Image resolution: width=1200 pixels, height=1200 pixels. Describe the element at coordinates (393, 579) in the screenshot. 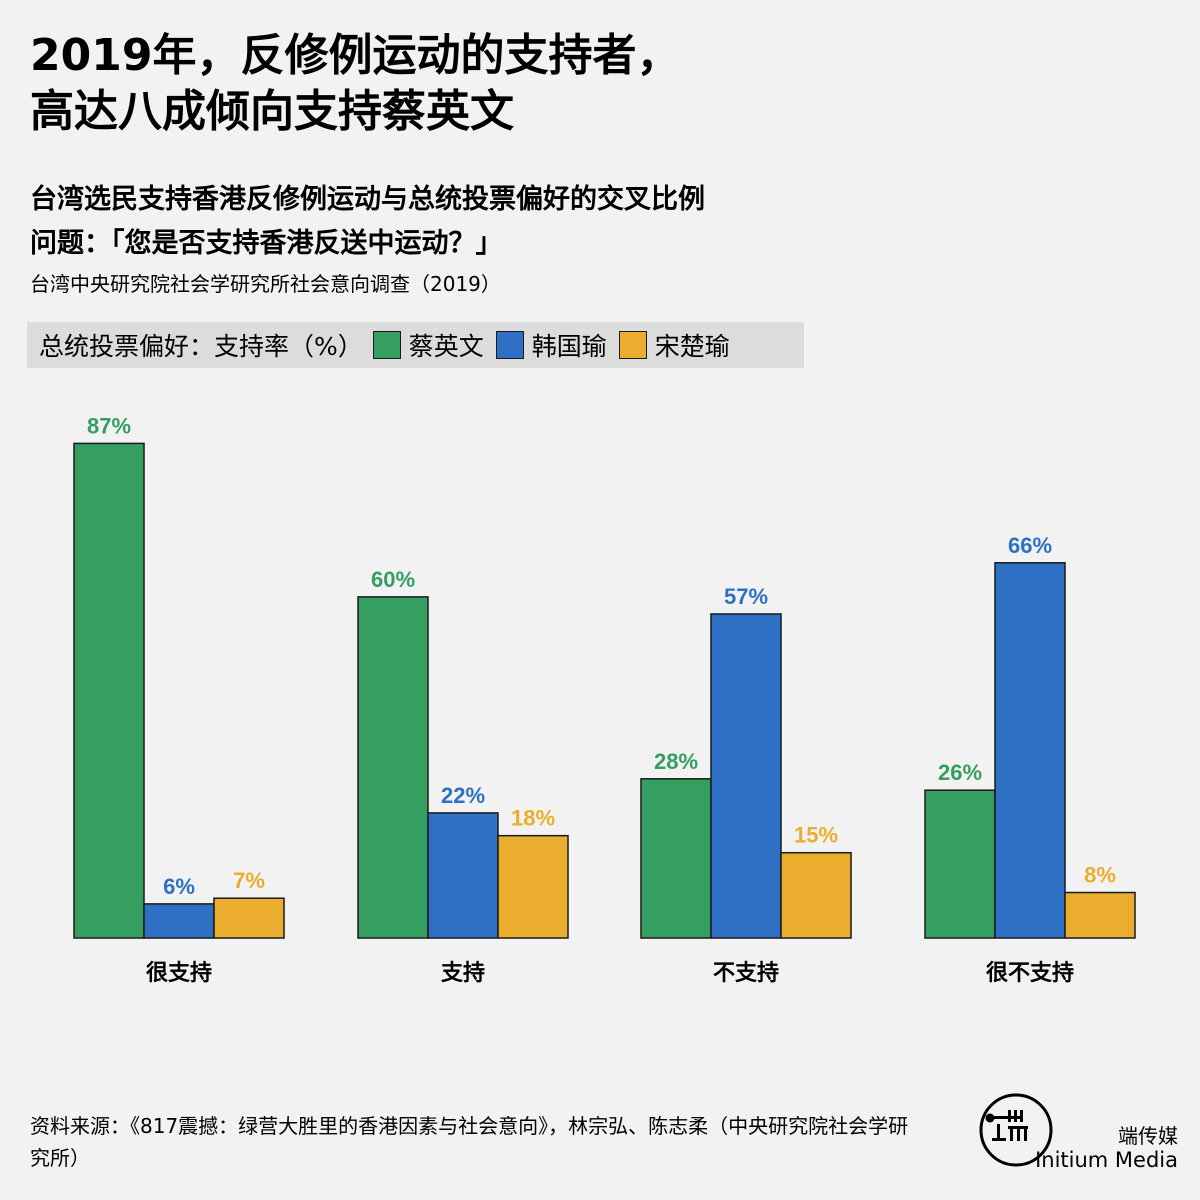

I see `data-label-tsai-support: 60%` at that location.